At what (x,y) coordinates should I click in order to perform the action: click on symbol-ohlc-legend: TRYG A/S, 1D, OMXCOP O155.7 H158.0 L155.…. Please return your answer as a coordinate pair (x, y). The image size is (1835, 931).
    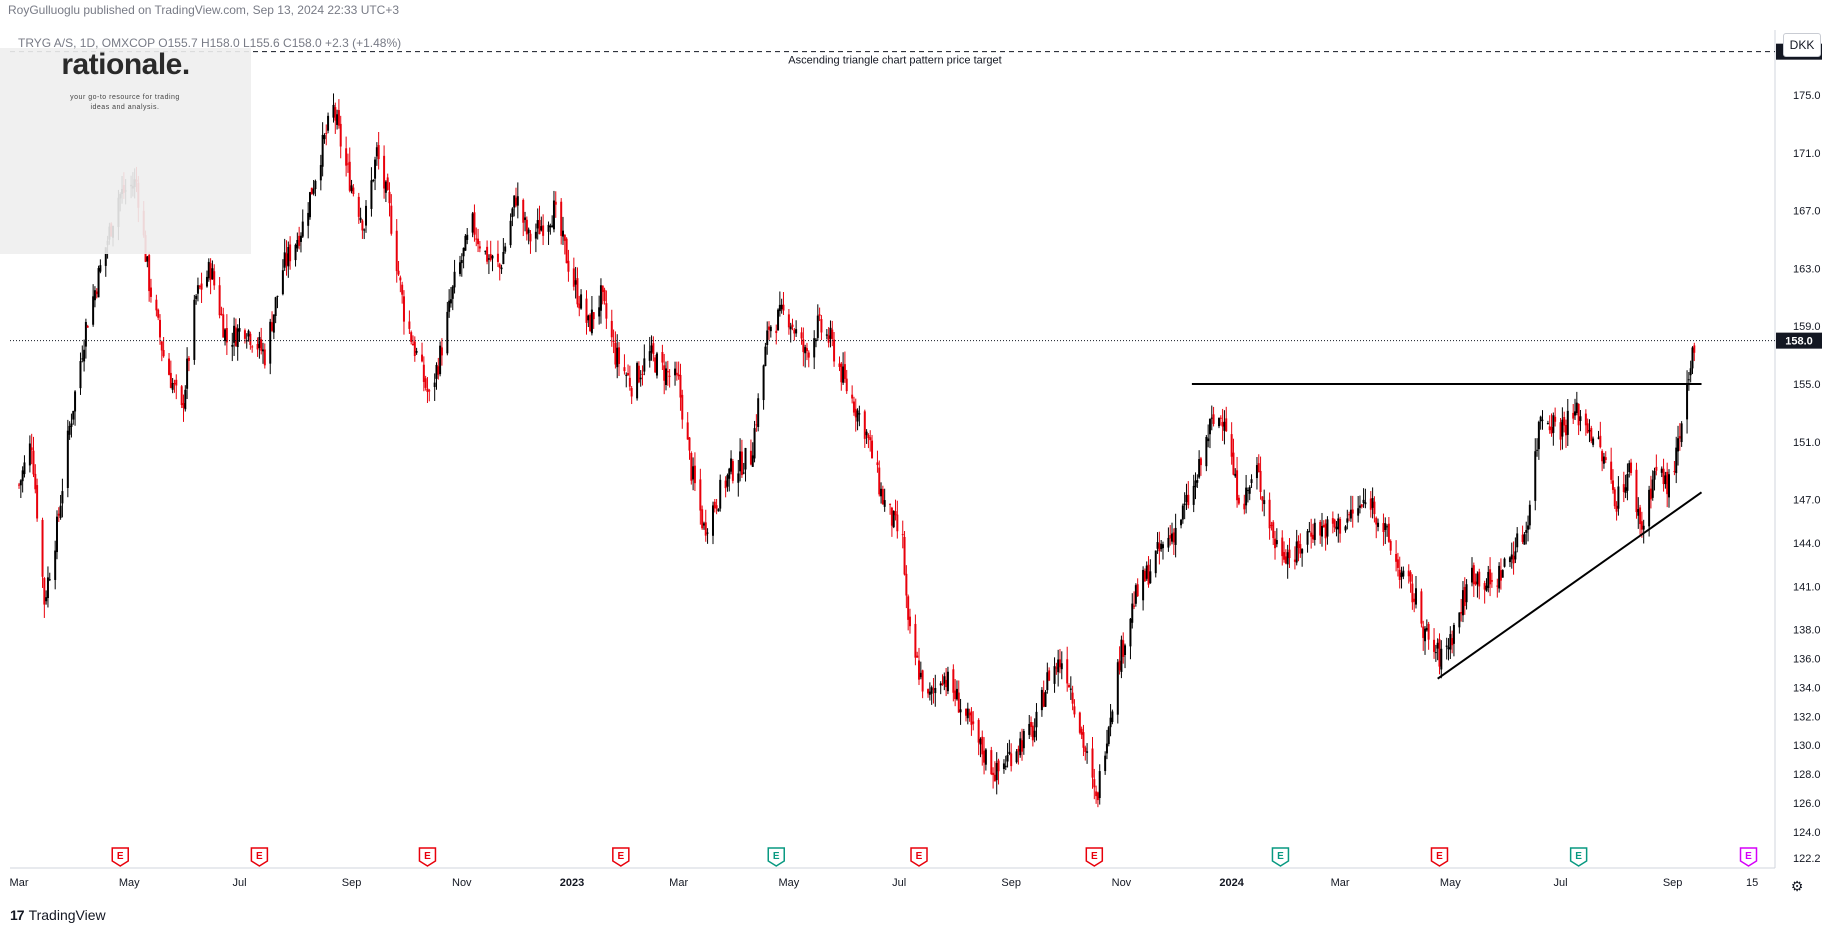
    Looking at the image, I should click on (210, 43).